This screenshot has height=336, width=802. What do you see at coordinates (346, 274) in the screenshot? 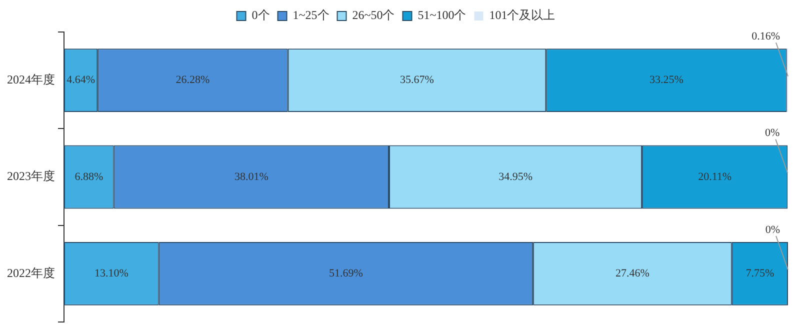
I see `data-label: 51.69%` at bounding box center [346, 274].